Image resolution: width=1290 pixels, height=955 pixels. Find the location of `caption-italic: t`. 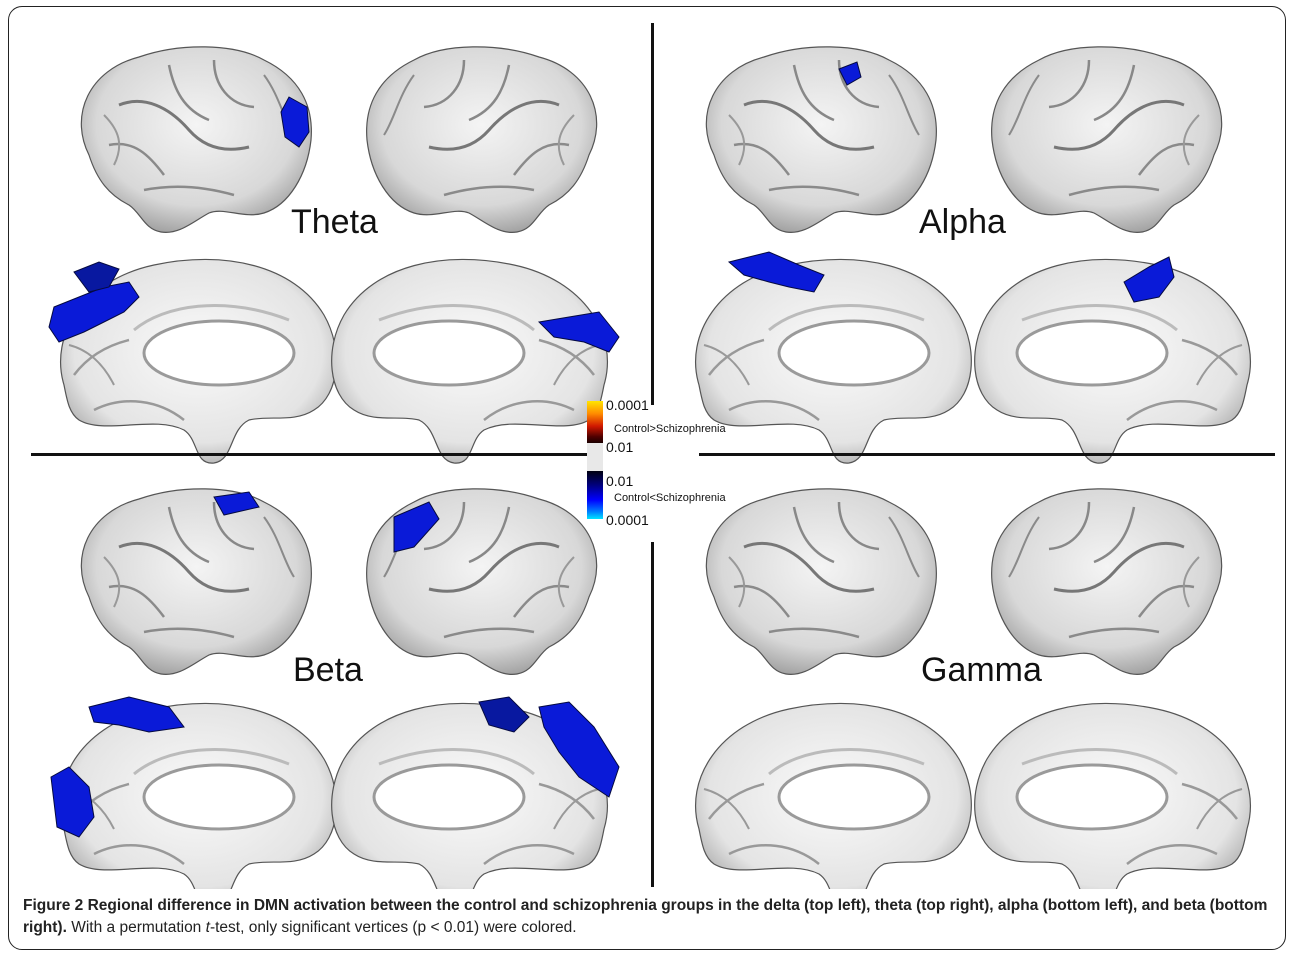

caption-italic: t is located at coordinates (207, 927).